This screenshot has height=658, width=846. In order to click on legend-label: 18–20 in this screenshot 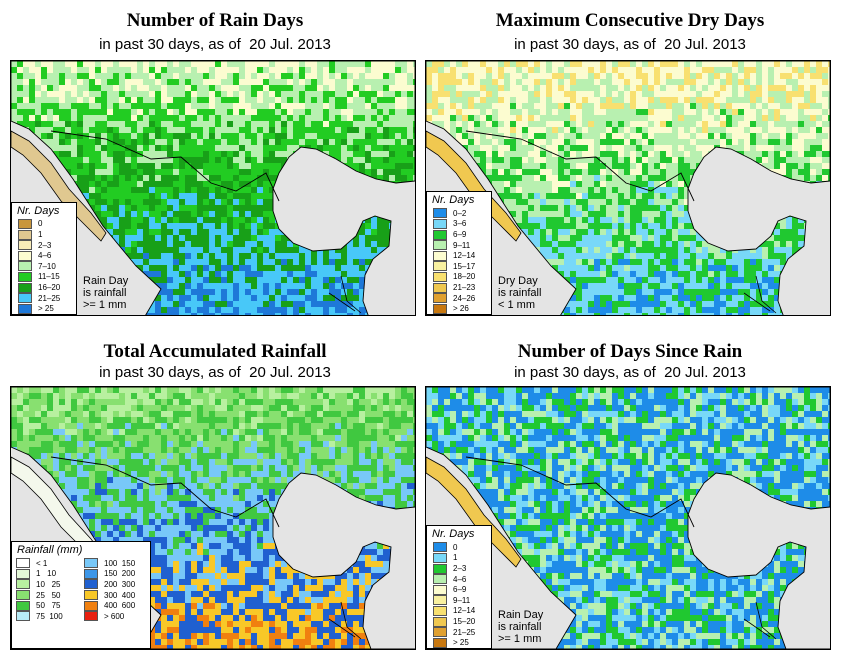, I will do `click(464, 277)`.